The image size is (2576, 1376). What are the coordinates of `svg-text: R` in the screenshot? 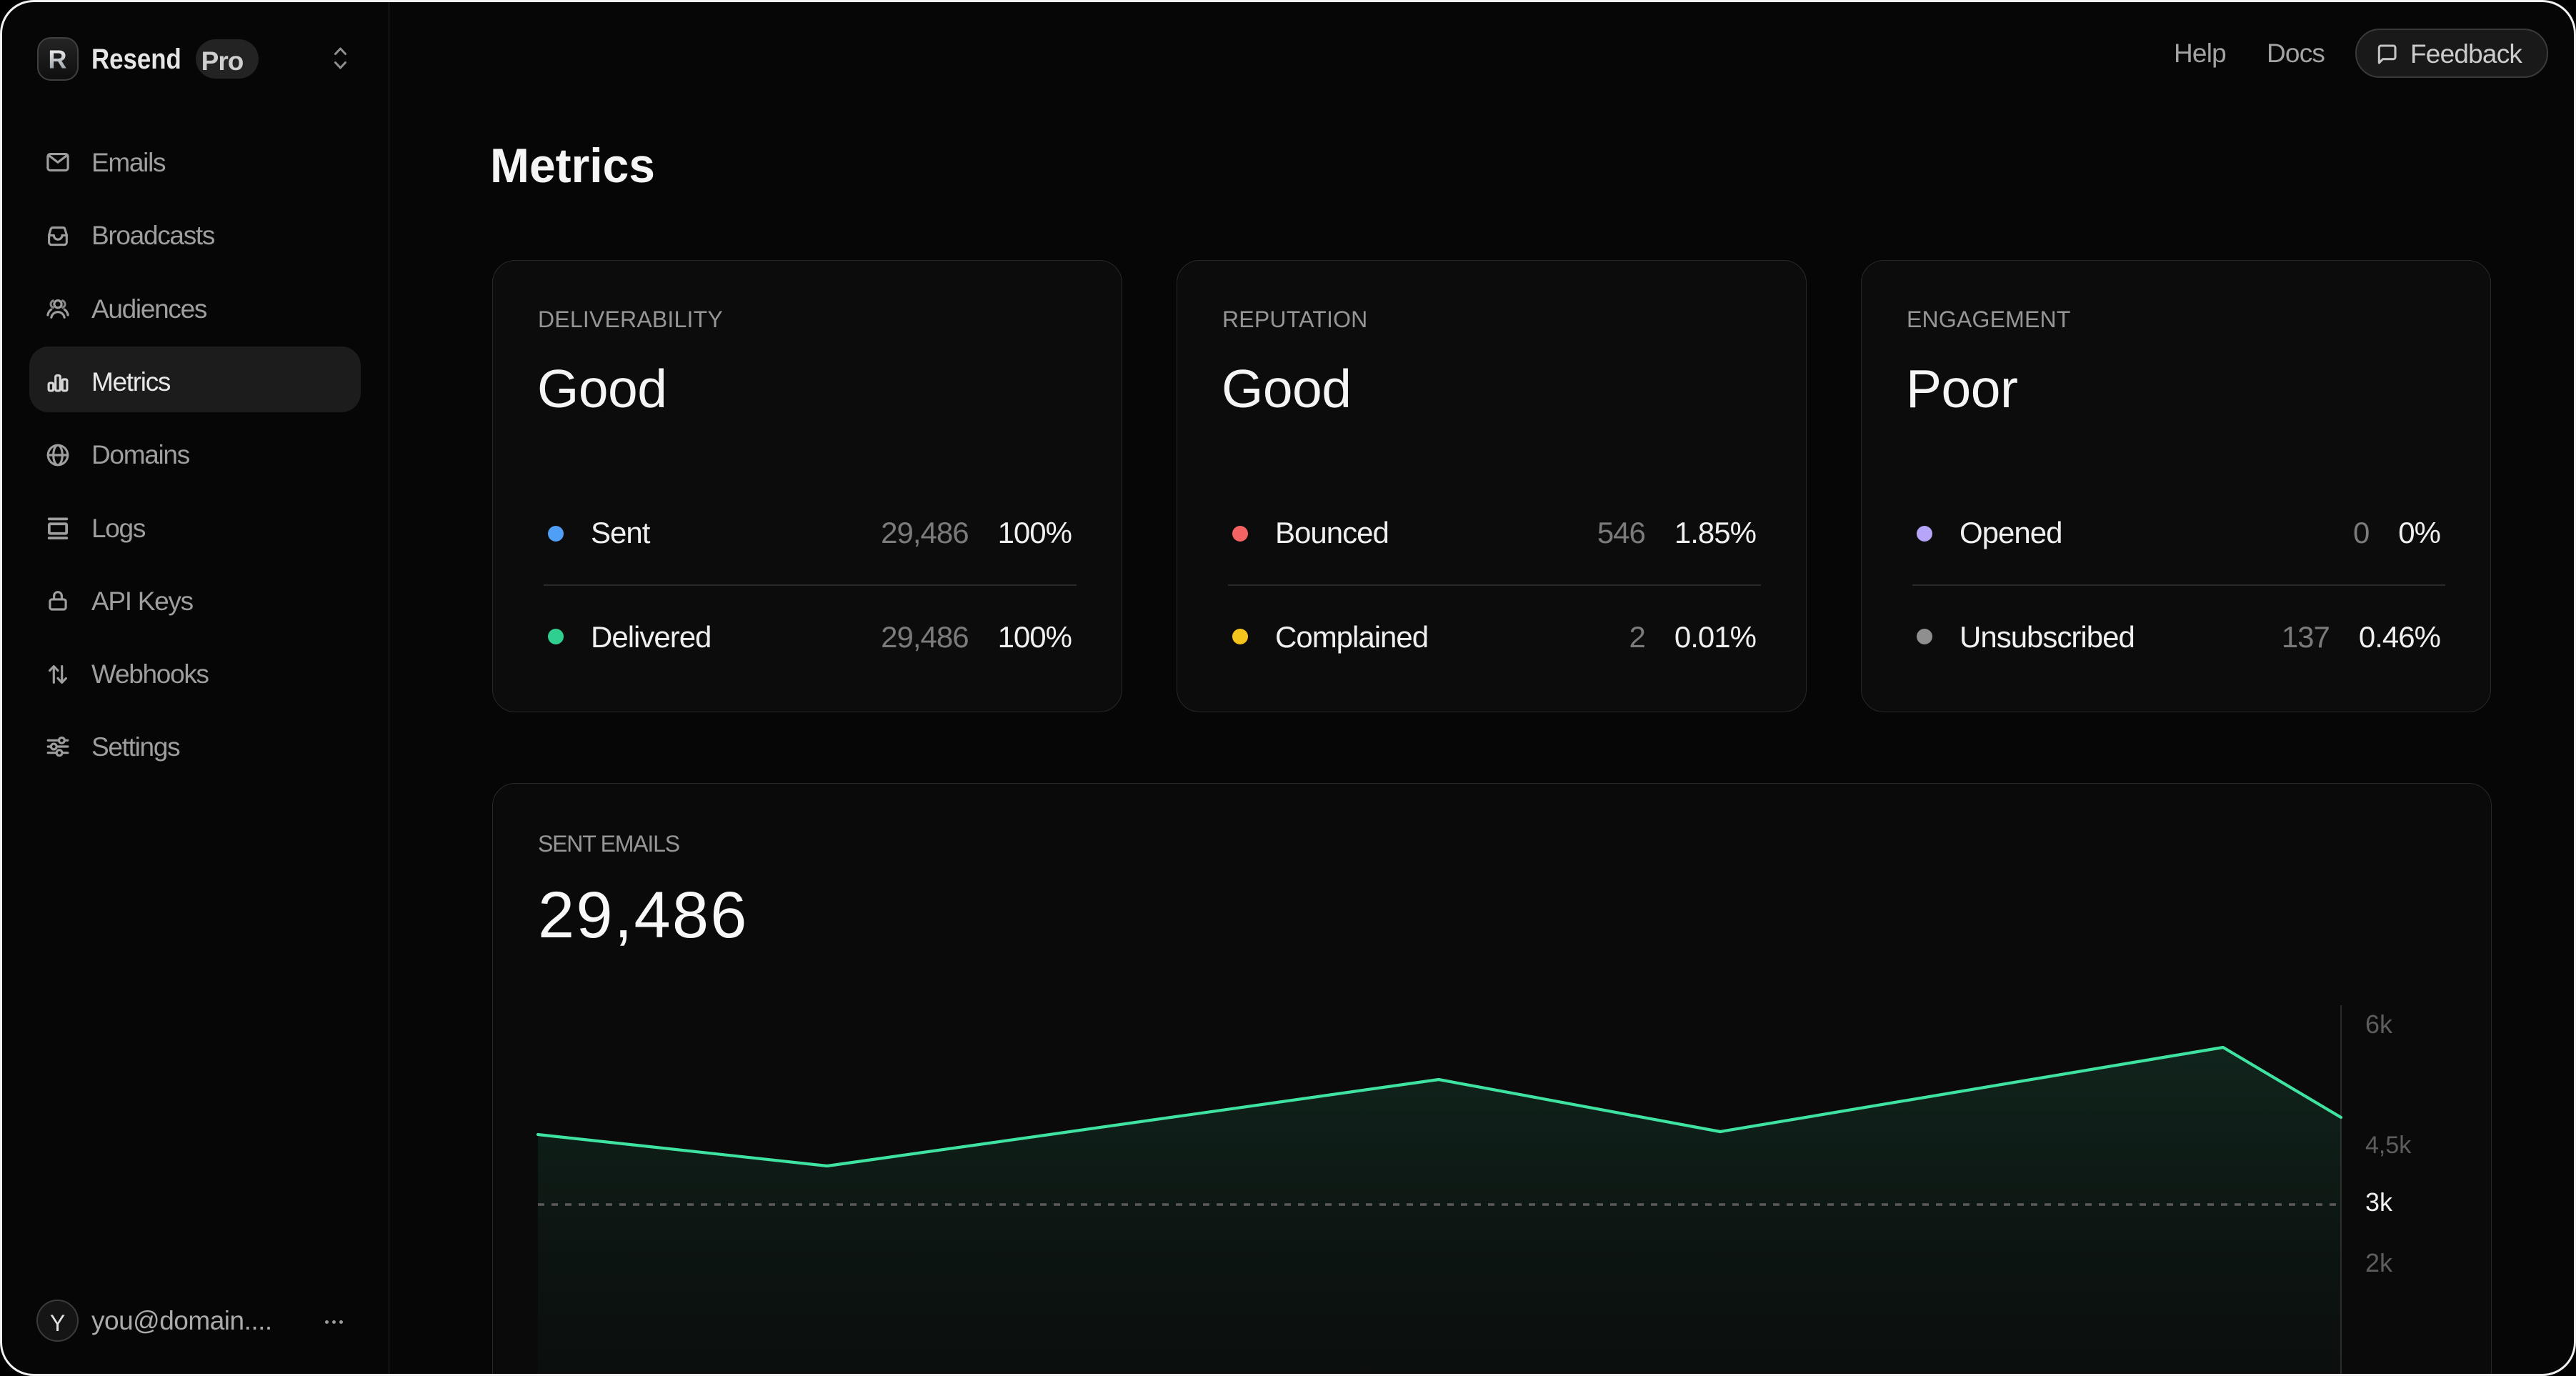 It's located at (58, 59).